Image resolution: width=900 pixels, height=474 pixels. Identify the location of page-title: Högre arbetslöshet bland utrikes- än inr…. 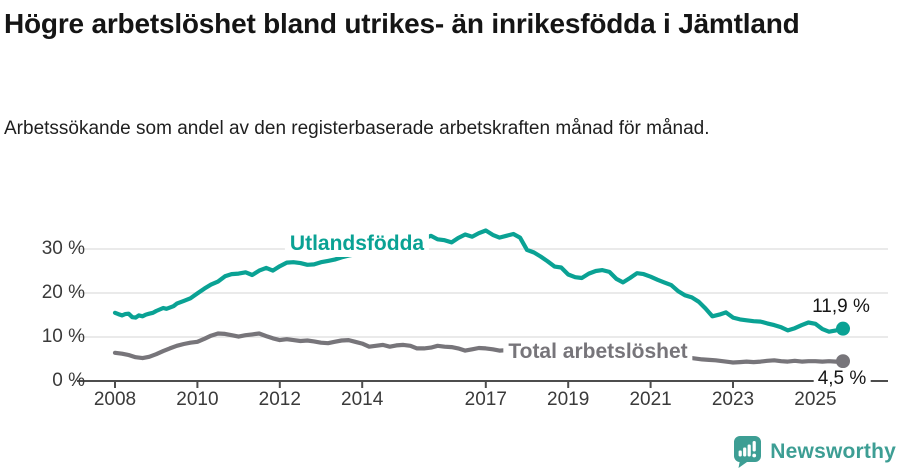
(402, 23).